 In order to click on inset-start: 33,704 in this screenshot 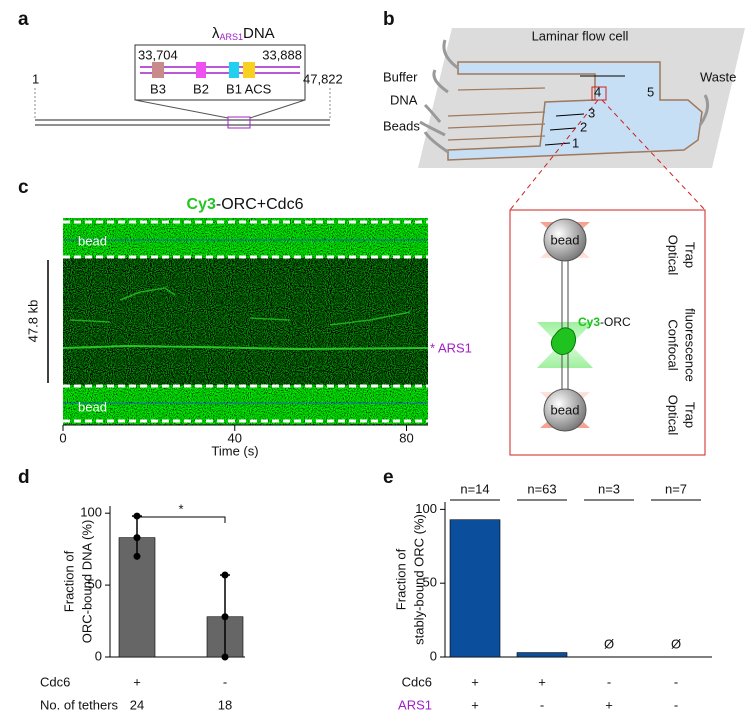, I will do `click(158, 54)`.